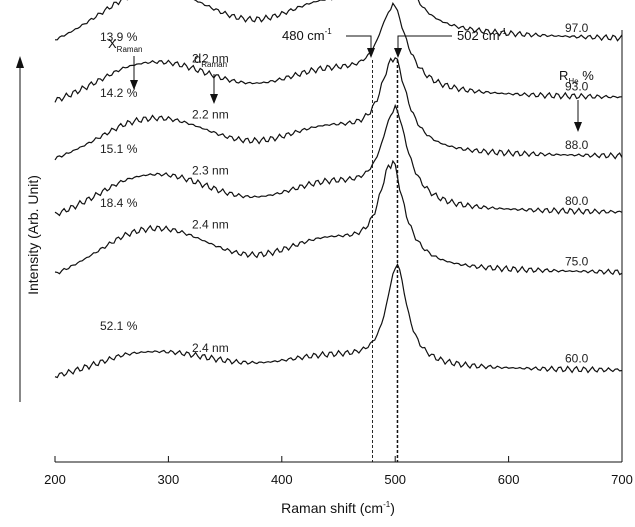 This screenshot has width=635, height=527. I want to click on r-he-value: 80.0, so click(577, 201).